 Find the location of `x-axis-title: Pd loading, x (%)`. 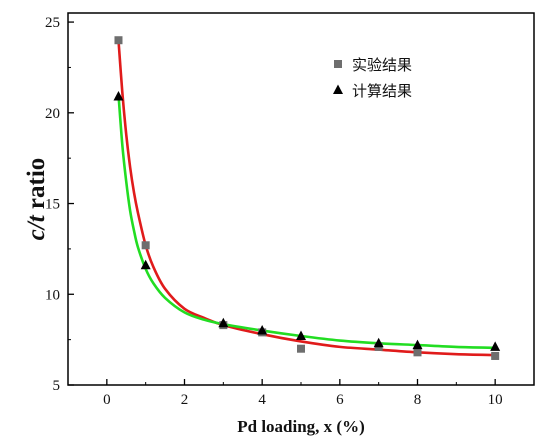

x-axis-title: Pd loading, x (%) is located at coordinates (301, 426).